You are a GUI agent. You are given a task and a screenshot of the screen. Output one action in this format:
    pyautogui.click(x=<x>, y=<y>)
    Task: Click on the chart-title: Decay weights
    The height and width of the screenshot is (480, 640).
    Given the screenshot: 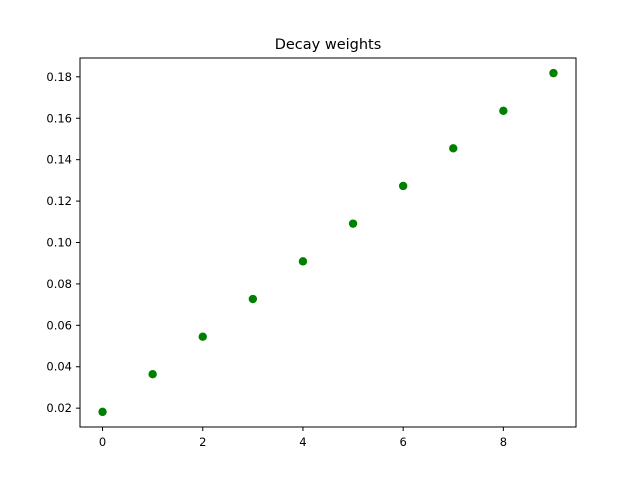 What is the action you would take?
    pyautogui.click(x=328, y=45)
    